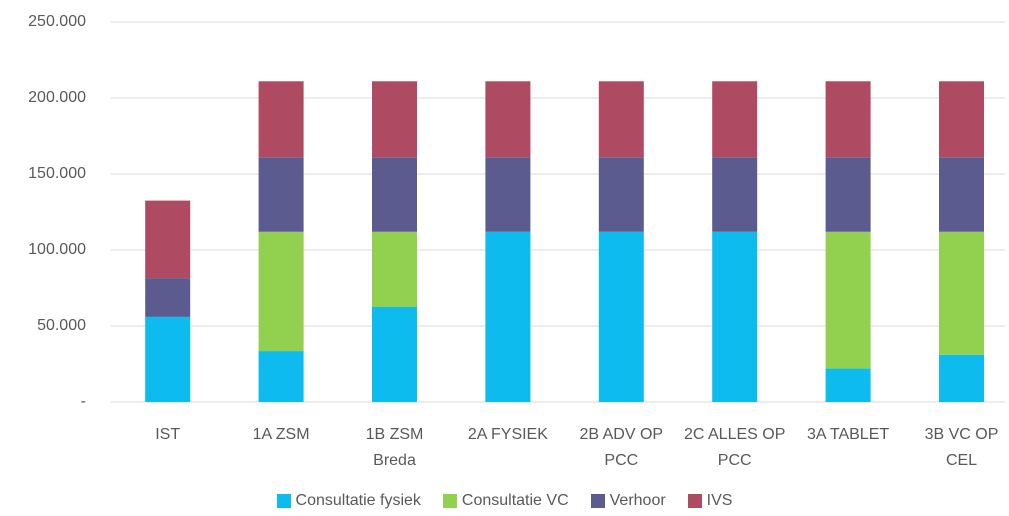 The image size is (1009, 516). Describe the element at coordinates (83, 401) in the screenshot. I see `y-tick-label: -` at that location.